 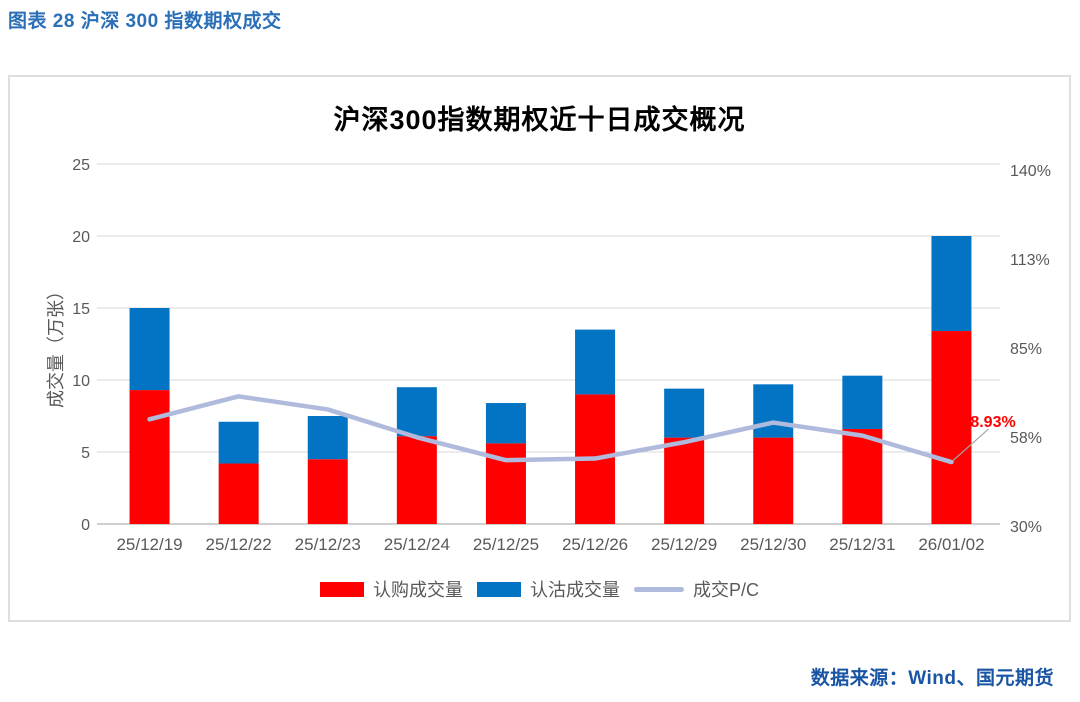 I want to click on legend-item-put-volume: 认沽成交量, so click(x=548, y=589).